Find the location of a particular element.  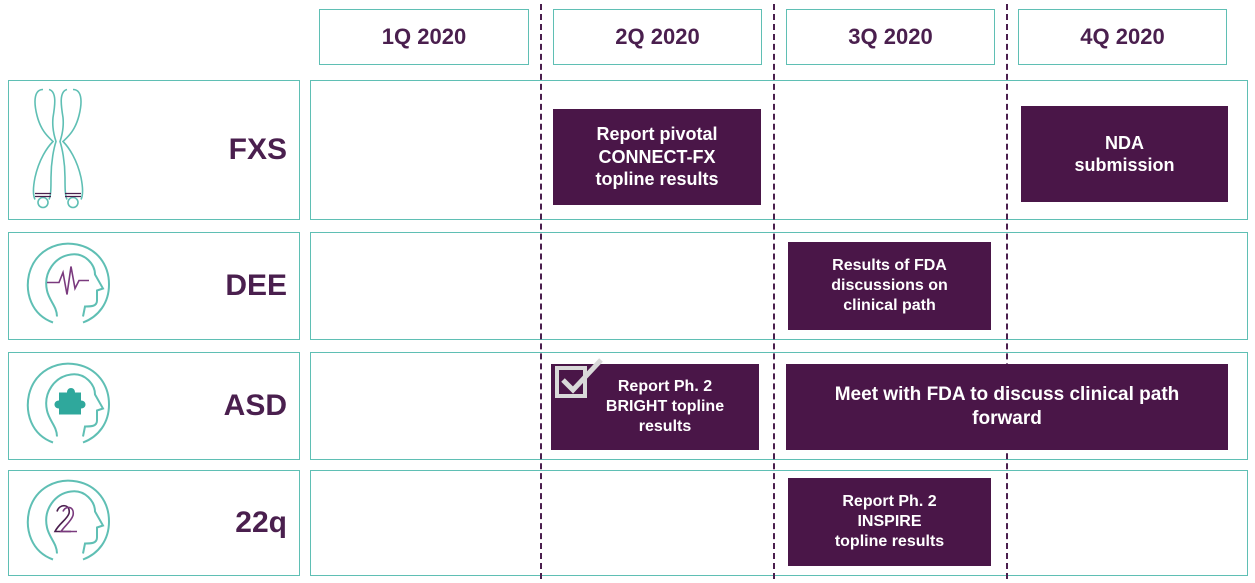

milestone-fxs-4q: NDA submission is located at coordinates (1124, 154).